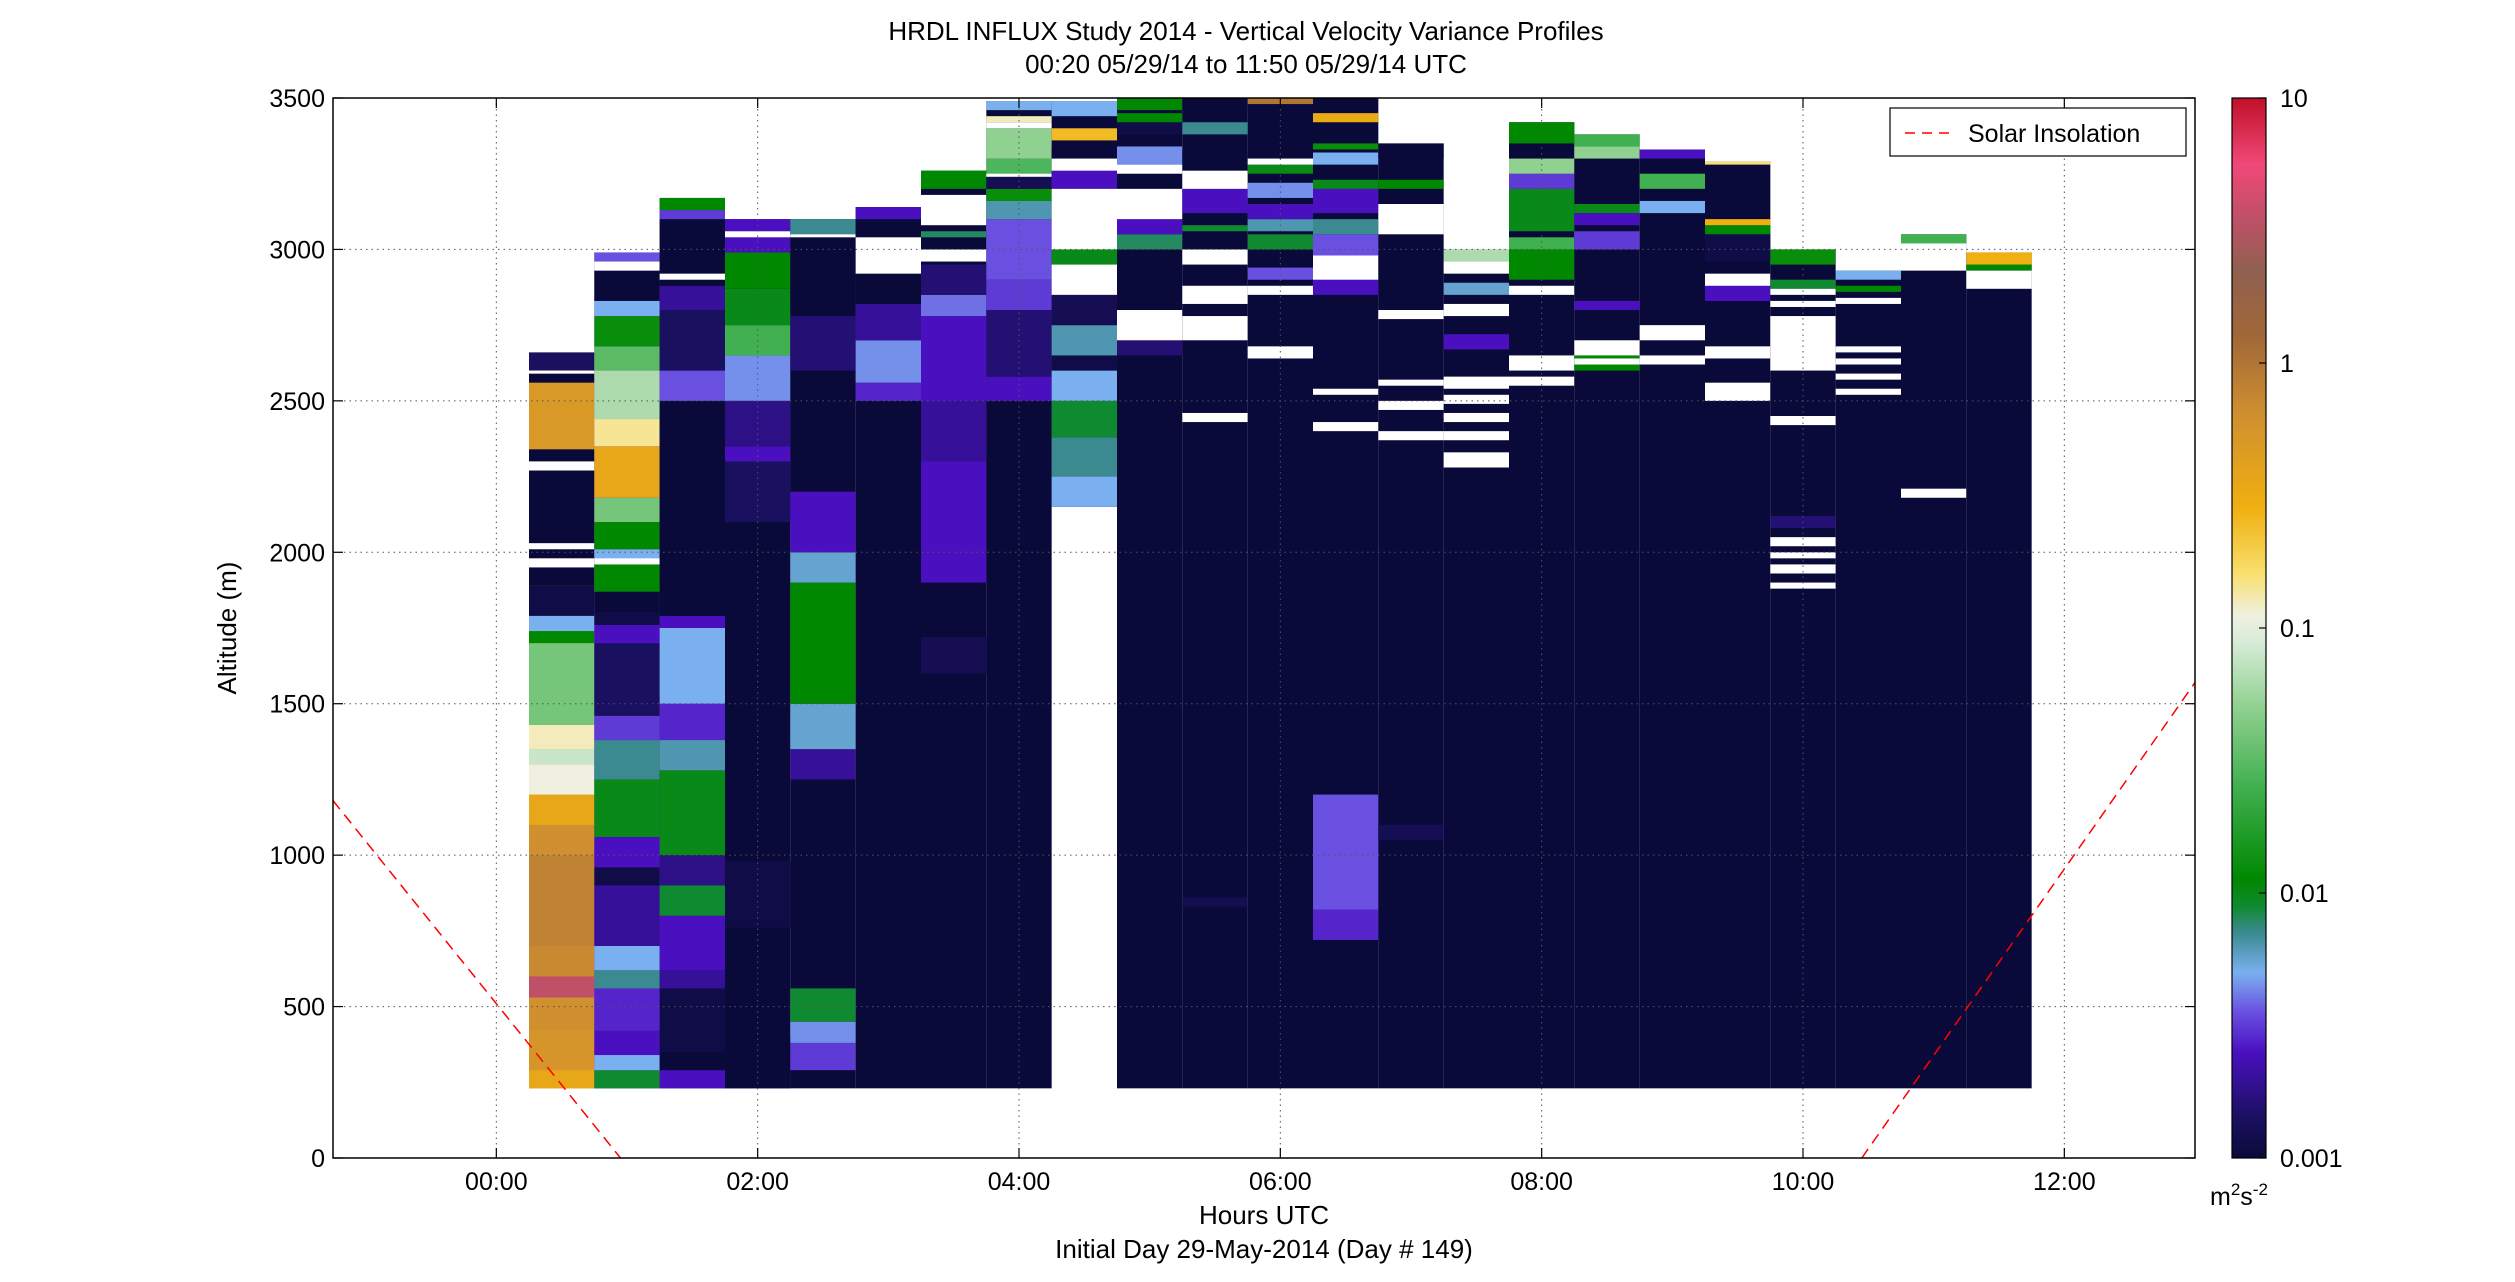 The width and height of the screenshot is (2515, 1282). Describe the element at coordinates (1264, 1215) in the screenshot. I see `x-axis-label: Hours UTC` at that location.